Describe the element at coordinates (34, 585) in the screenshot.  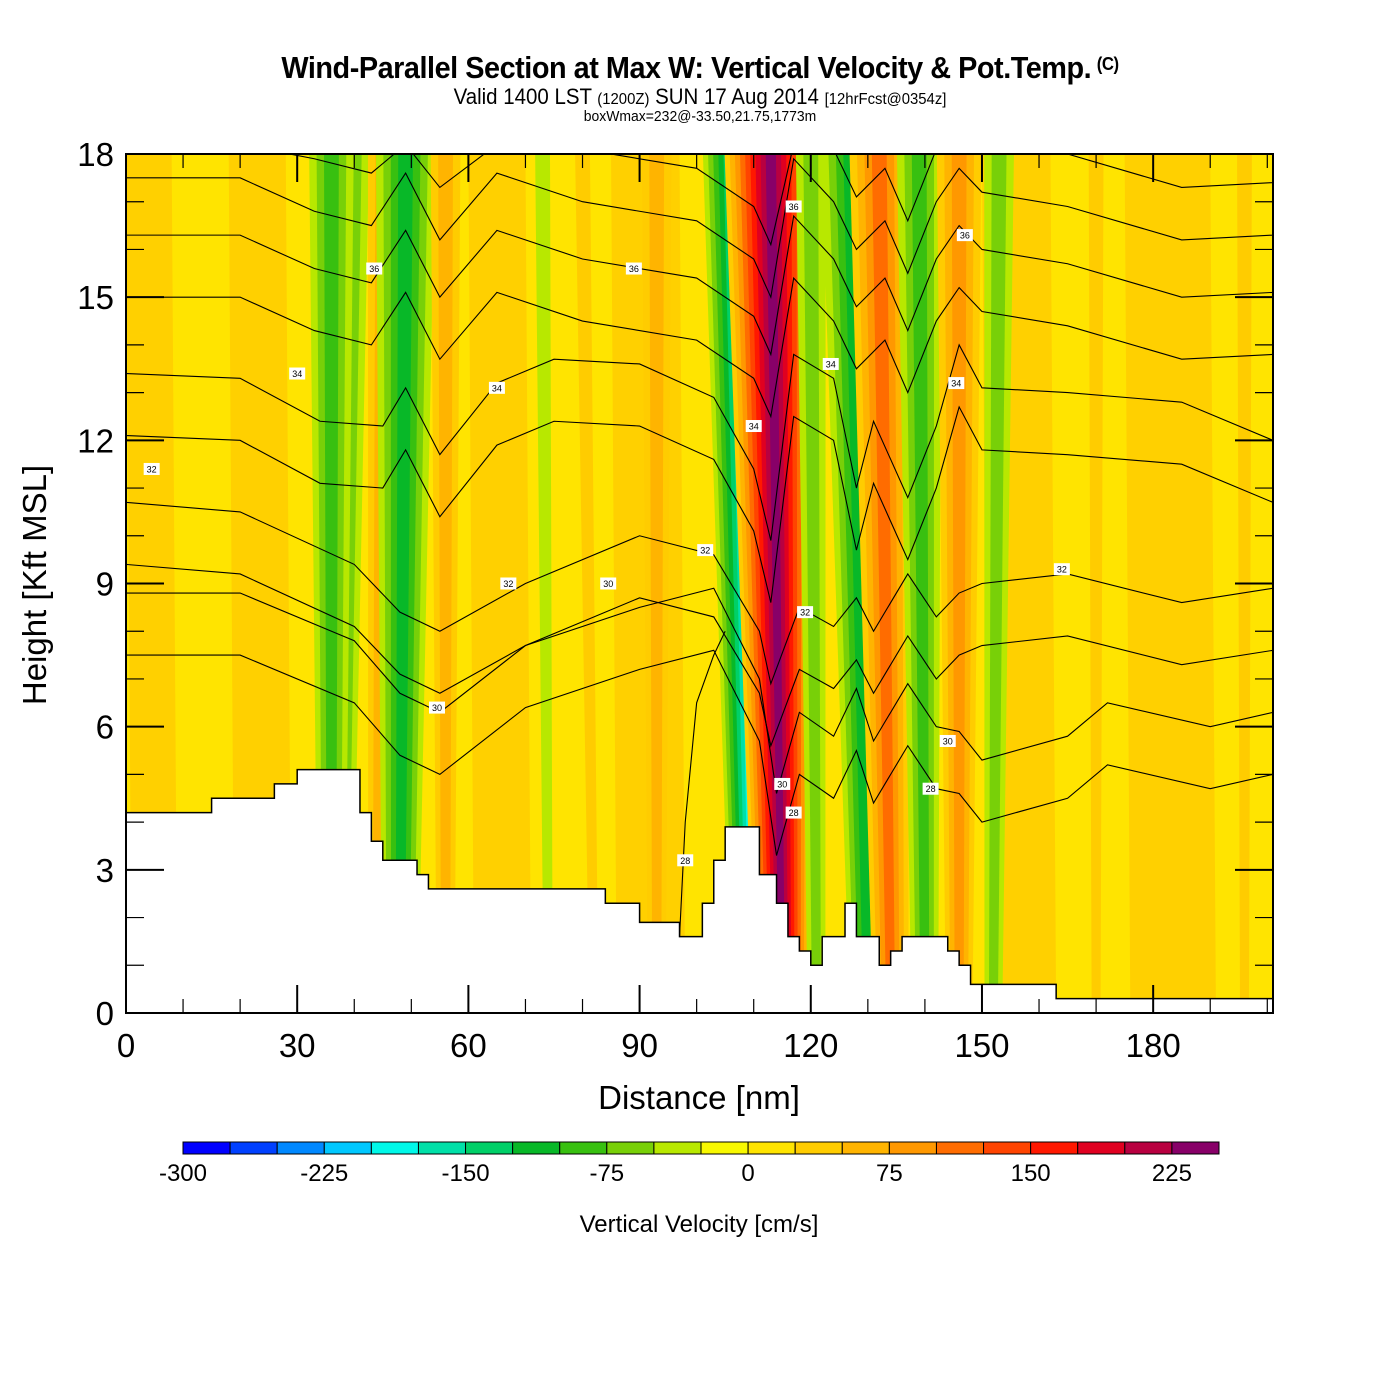
I see `y-axis-label: Height [Kft MSL]` at that location.